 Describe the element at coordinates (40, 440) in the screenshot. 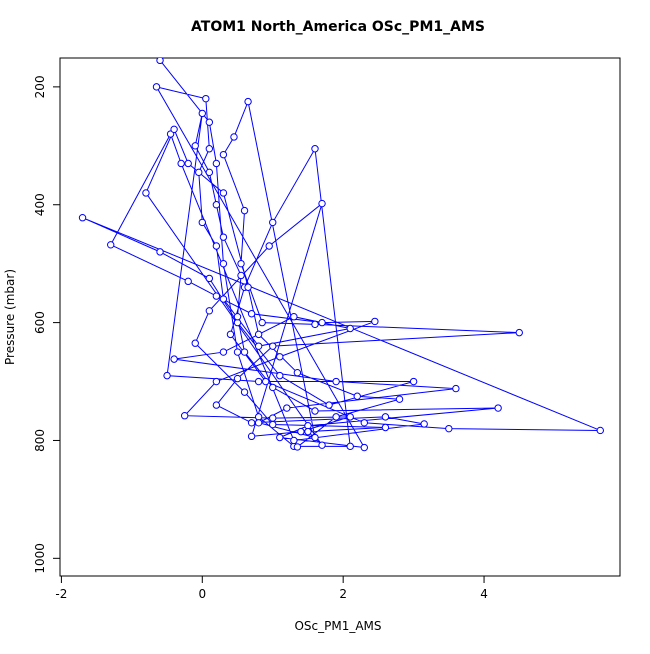

I see `y-tick-label: 800` at that location.